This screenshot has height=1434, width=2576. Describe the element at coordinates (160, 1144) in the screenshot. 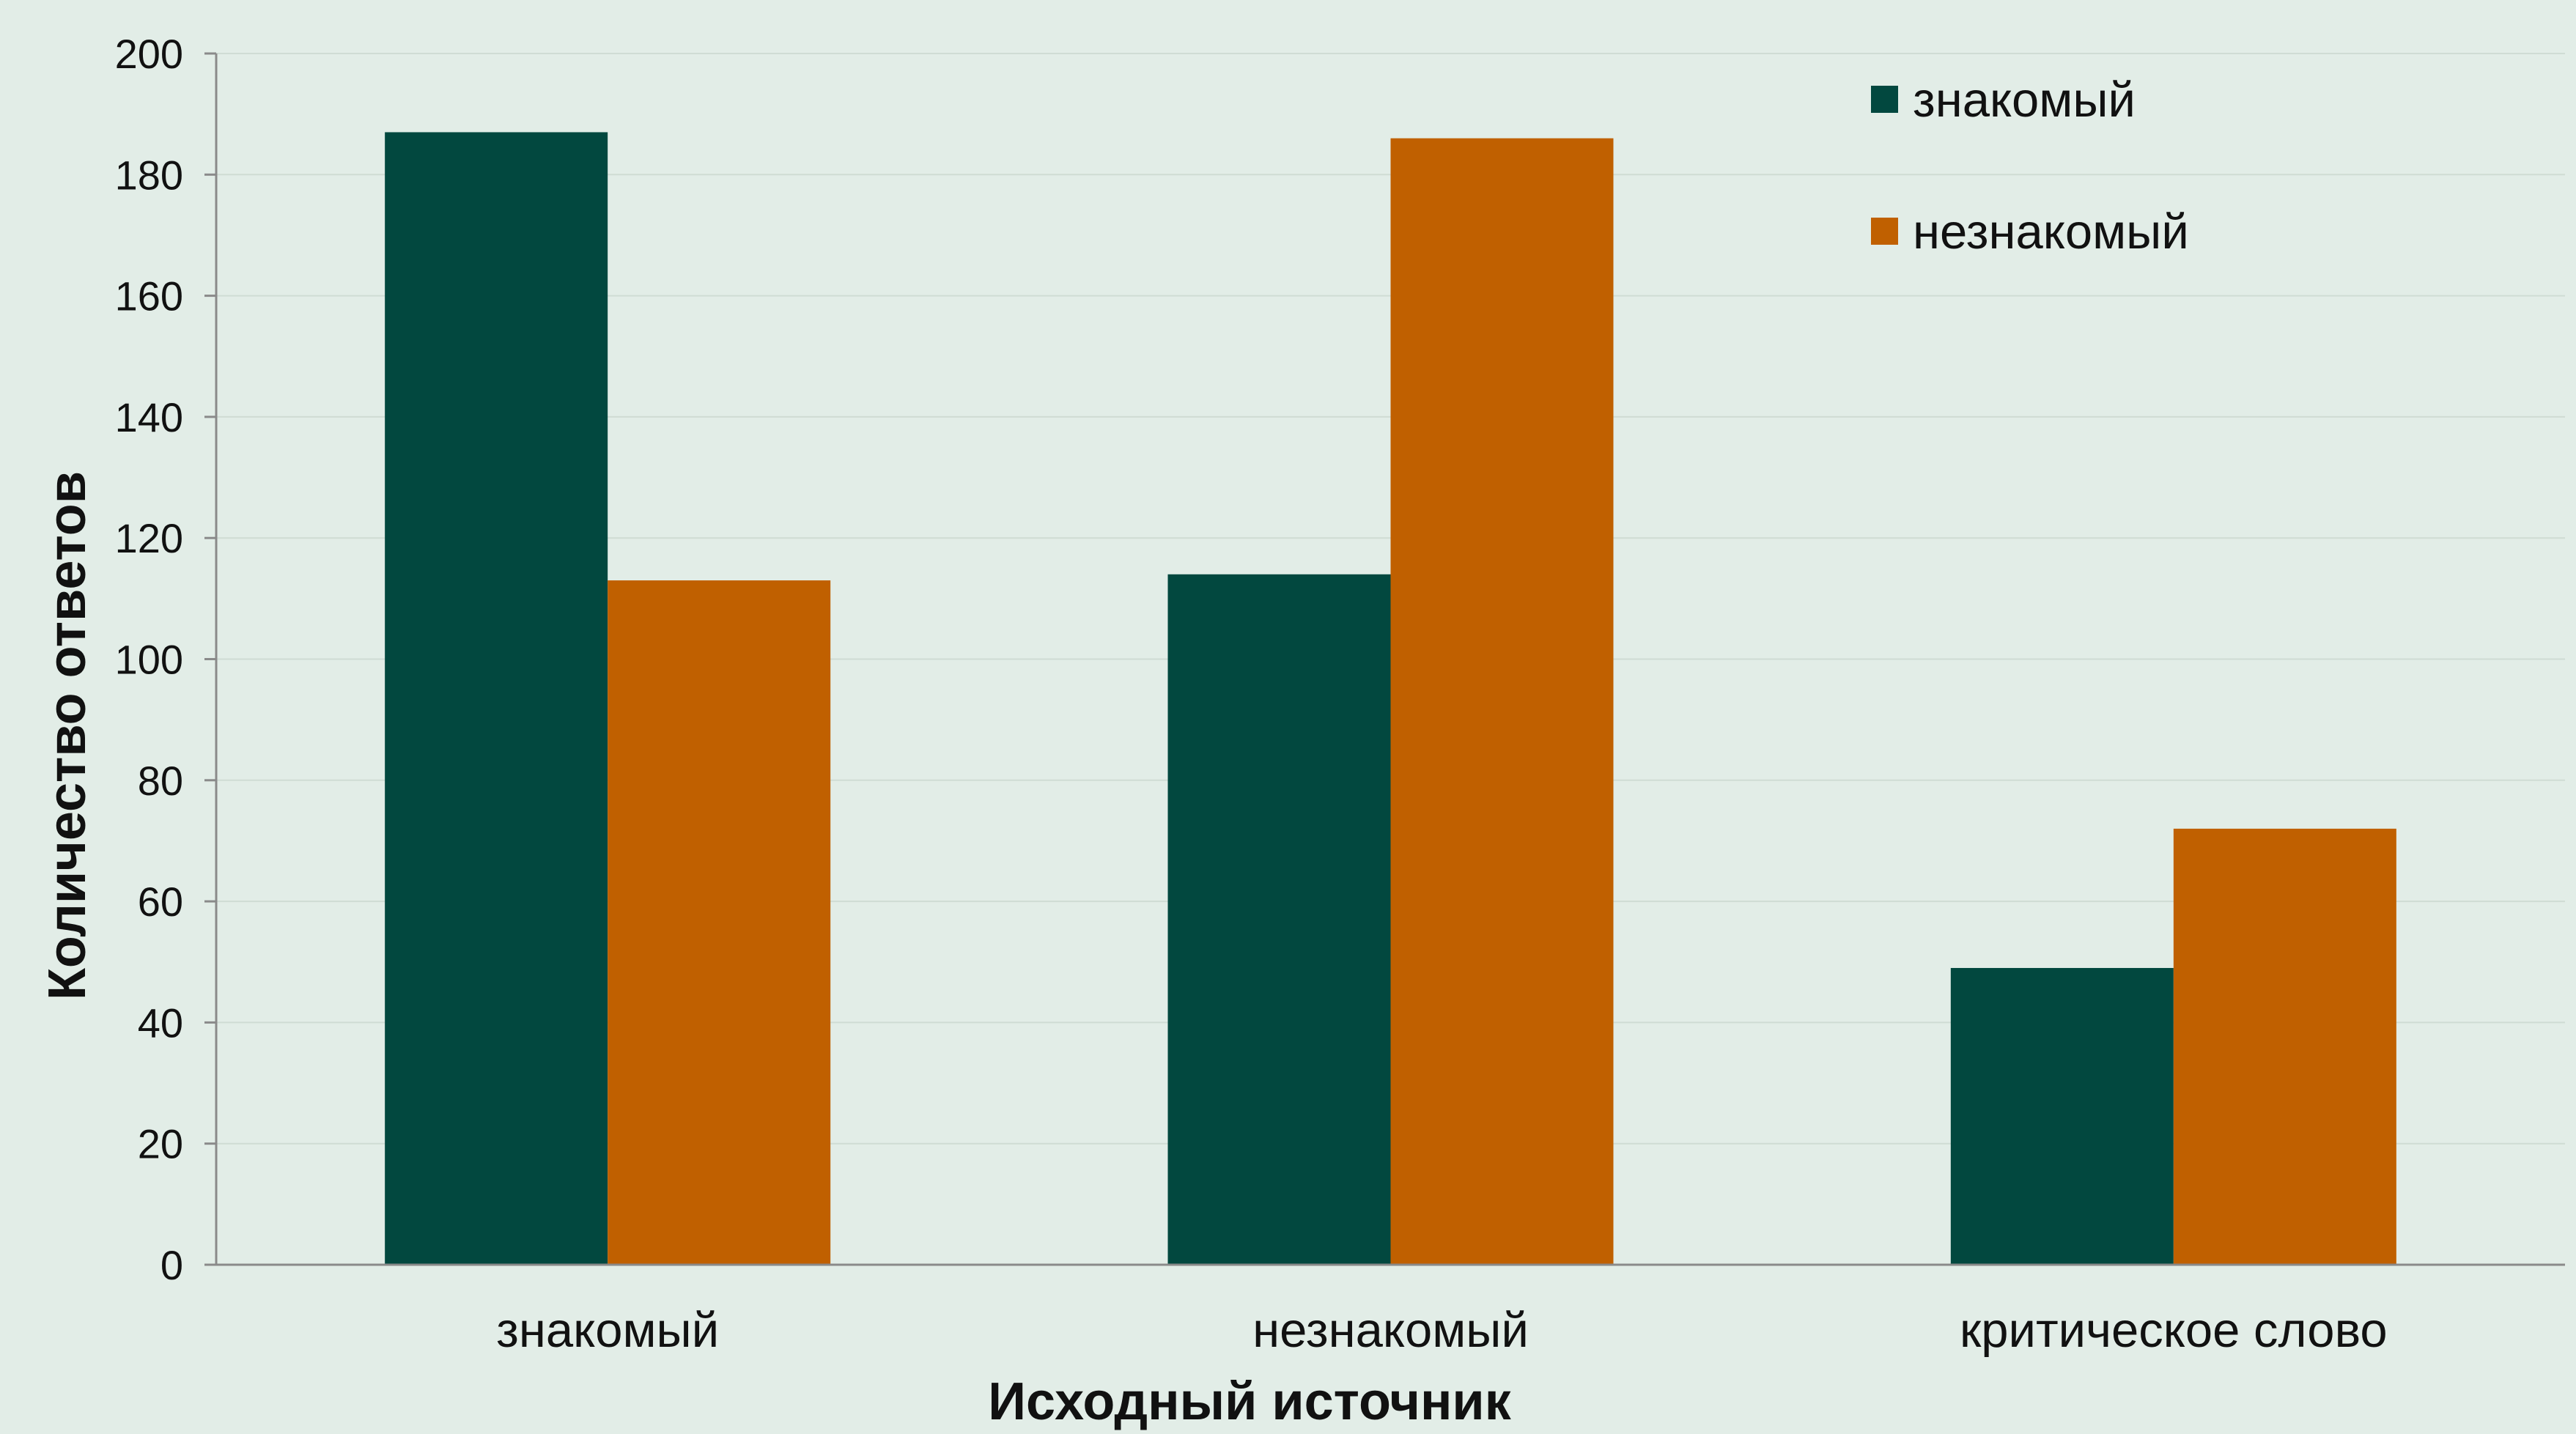

I see `y-tick-label: 20` at that location.